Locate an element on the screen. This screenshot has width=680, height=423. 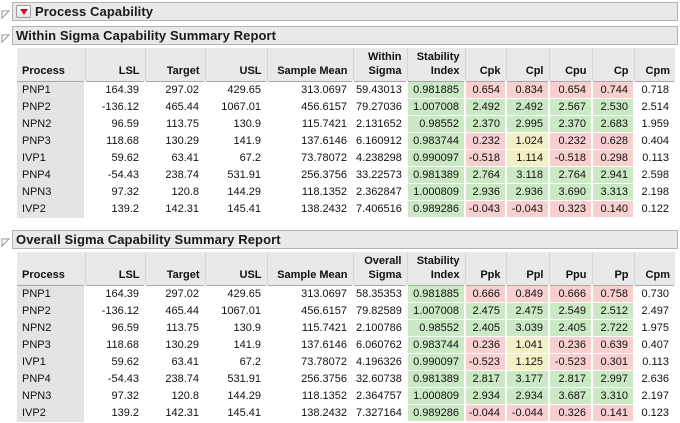
value-cell: 118.68 is located at coordinates (115, 141).